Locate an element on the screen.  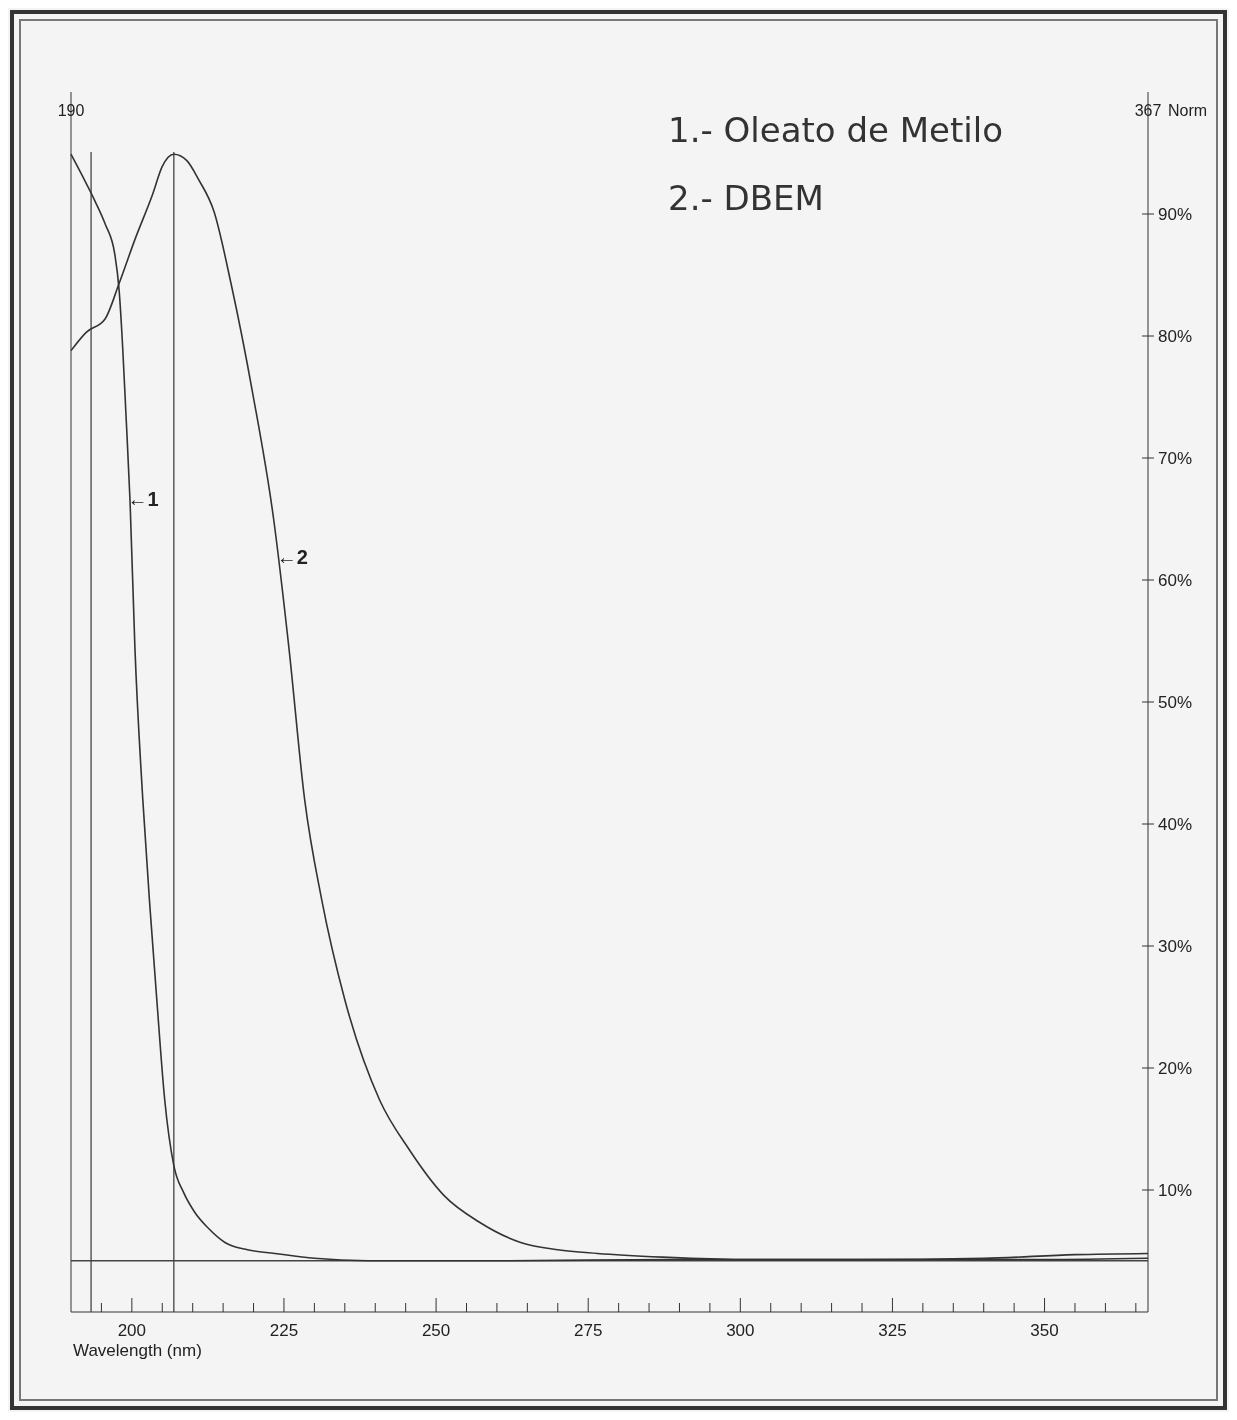
y-tick-label: 90% is located at coordinates (1175, 214).